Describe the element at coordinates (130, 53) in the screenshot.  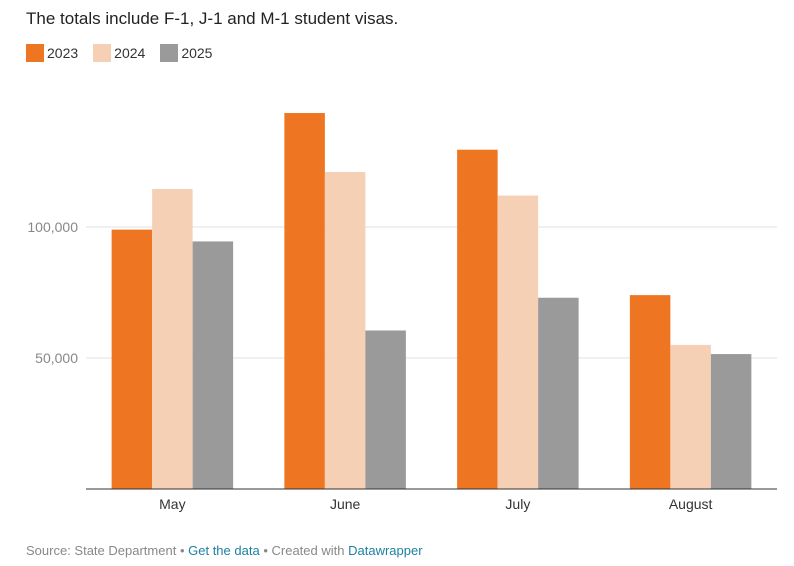
I see `legend-label-2024: 2024` at that location.